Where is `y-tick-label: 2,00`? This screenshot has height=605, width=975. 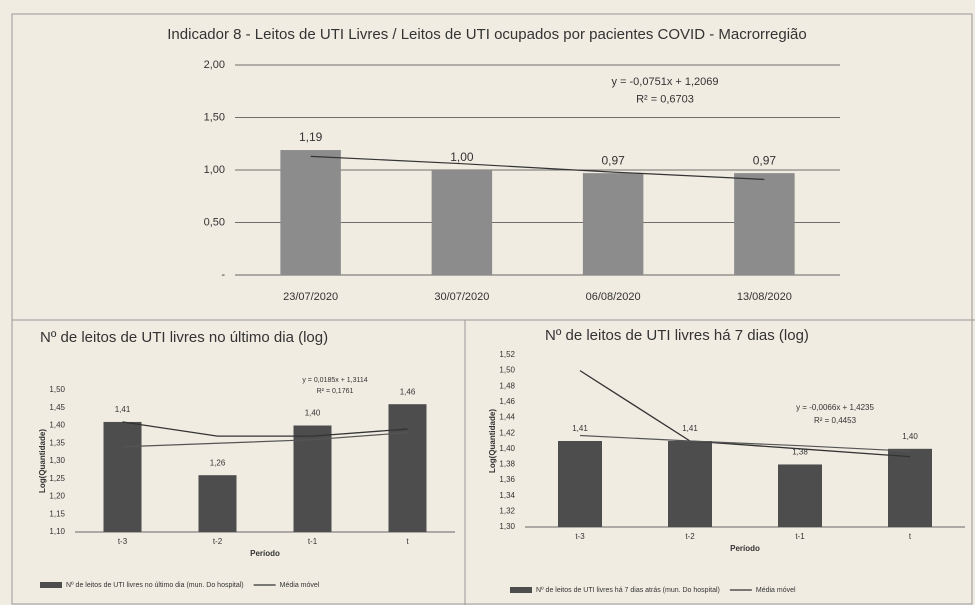
y-tick-label: 2,00 is located at coordinates (214, 65).